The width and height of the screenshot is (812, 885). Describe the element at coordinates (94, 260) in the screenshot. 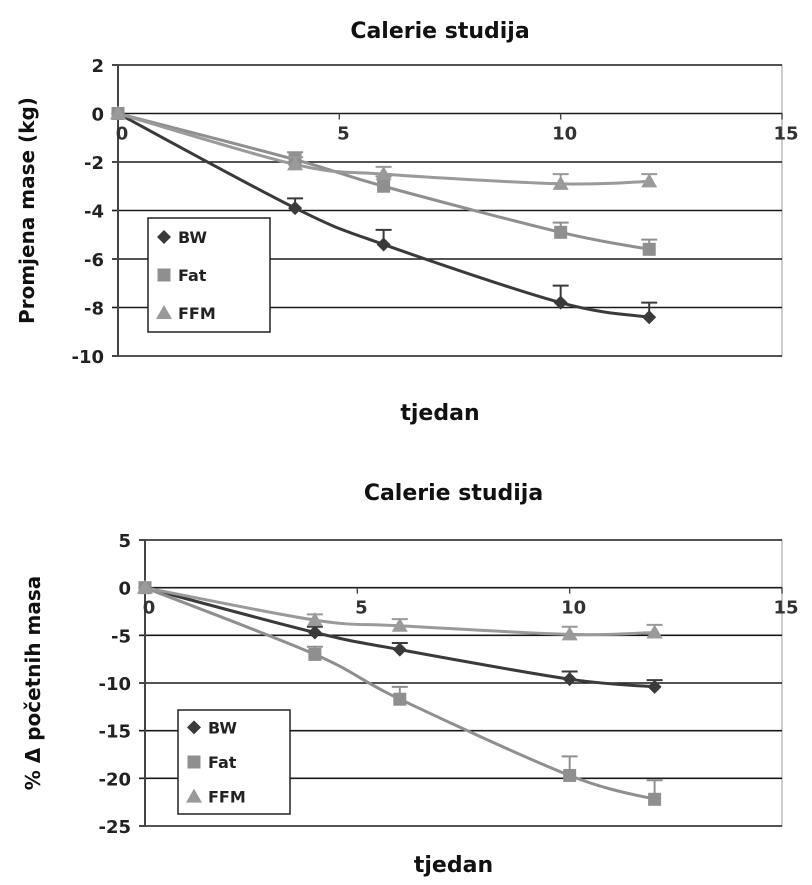

I see `y-tick-label: -6` at that location.